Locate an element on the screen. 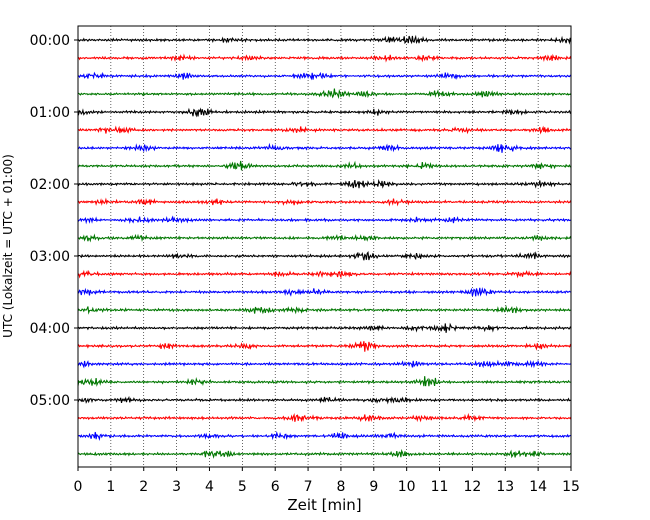  x-tick-label-15: 15 is located at coordinates (571, 487).